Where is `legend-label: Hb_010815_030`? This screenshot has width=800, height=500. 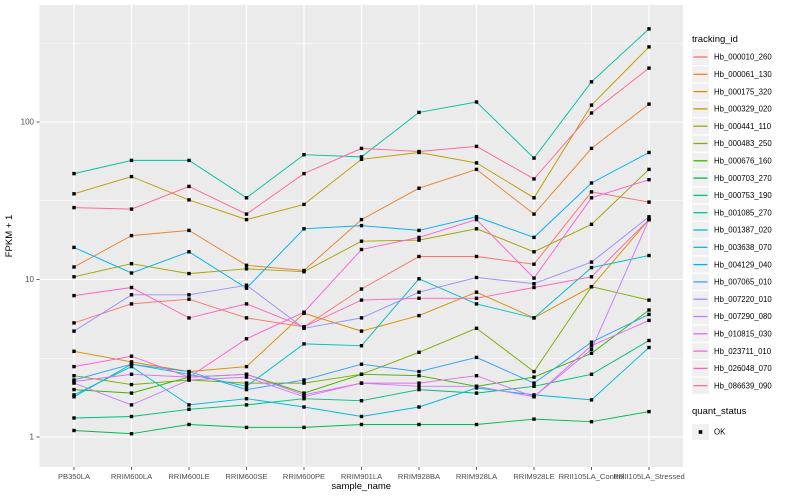
legend-label: Hb_010815_030 is located at coordinates (743, 334).